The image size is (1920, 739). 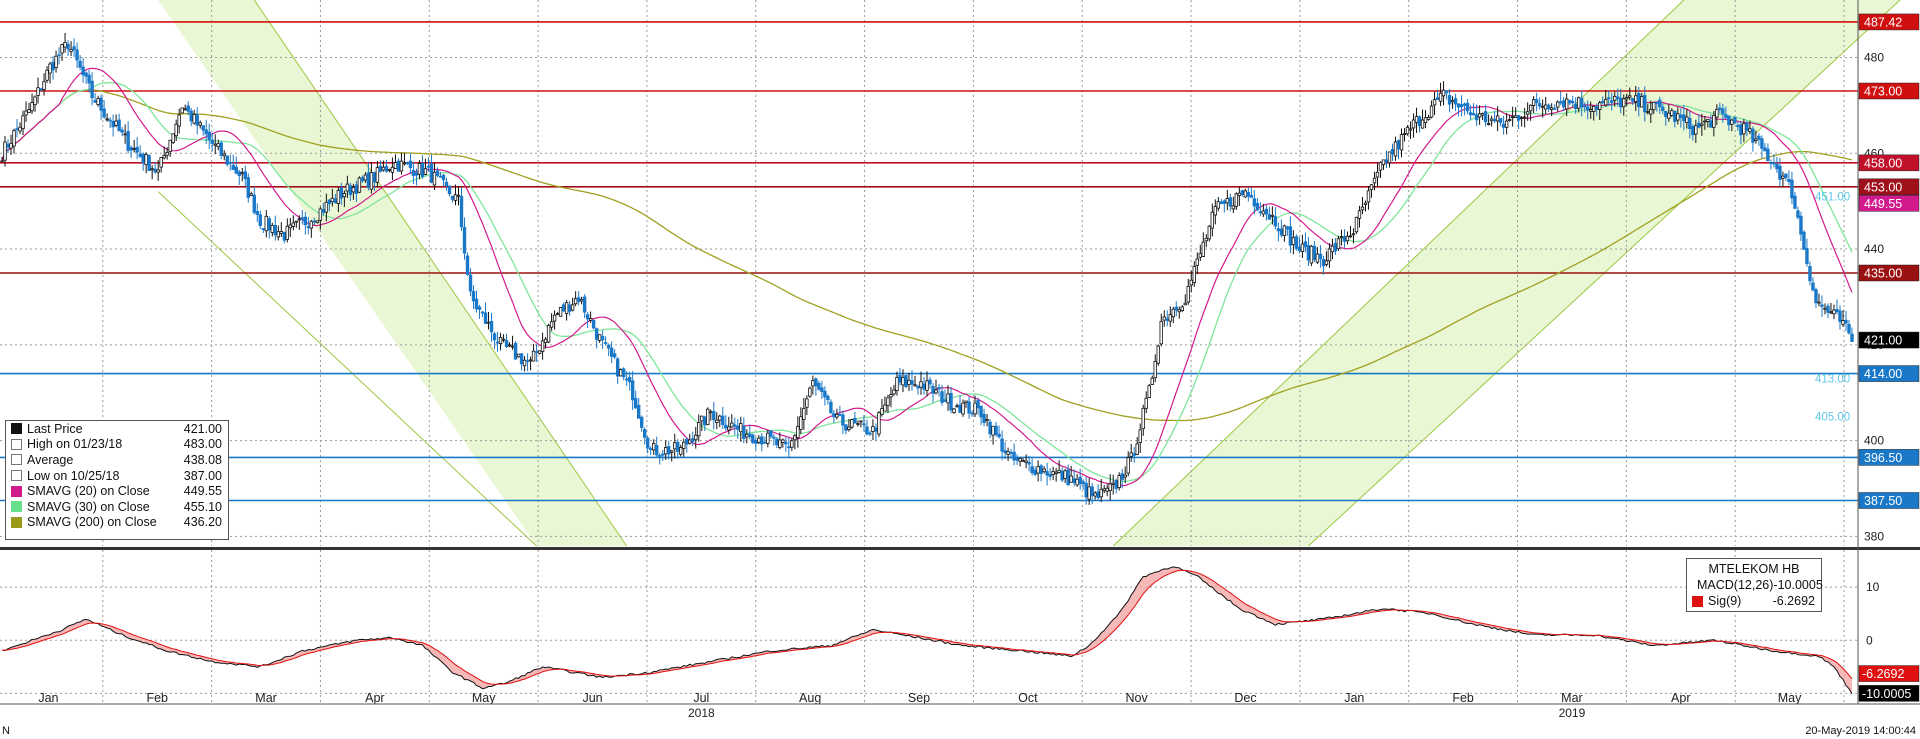 I want to click on signal-row: Sig(9) -6.2692, so click(x=1754, y=601).